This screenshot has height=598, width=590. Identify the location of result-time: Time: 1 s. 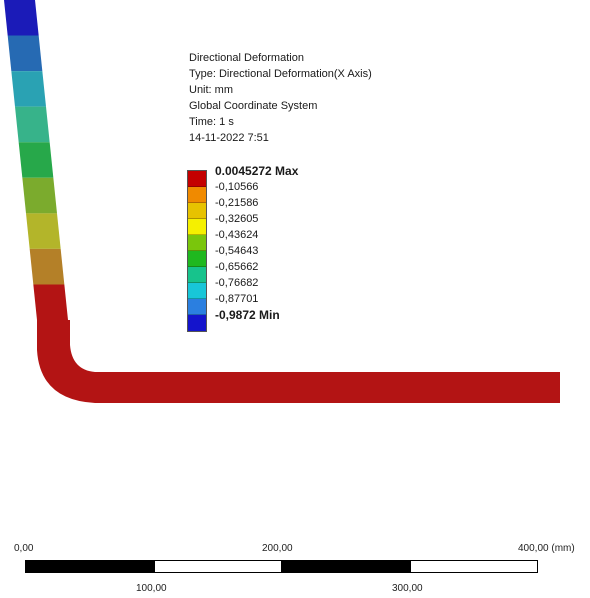
(211, 122).